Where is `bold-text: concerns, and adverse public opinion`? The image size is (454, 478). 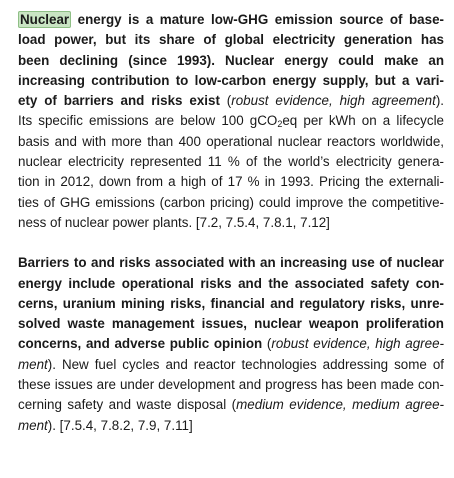
bold-text: concerns, and adverse public opinion is located at coordinates (140, 343).